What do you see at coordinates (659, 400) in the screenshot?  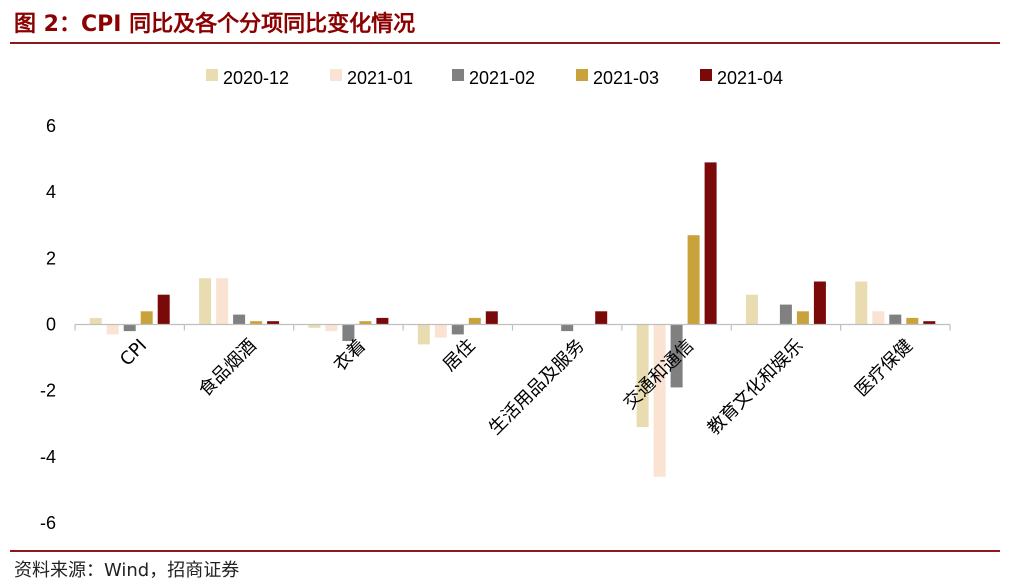 I see `bar-2021-01-交通和通信` at bounding box center [659, 400].